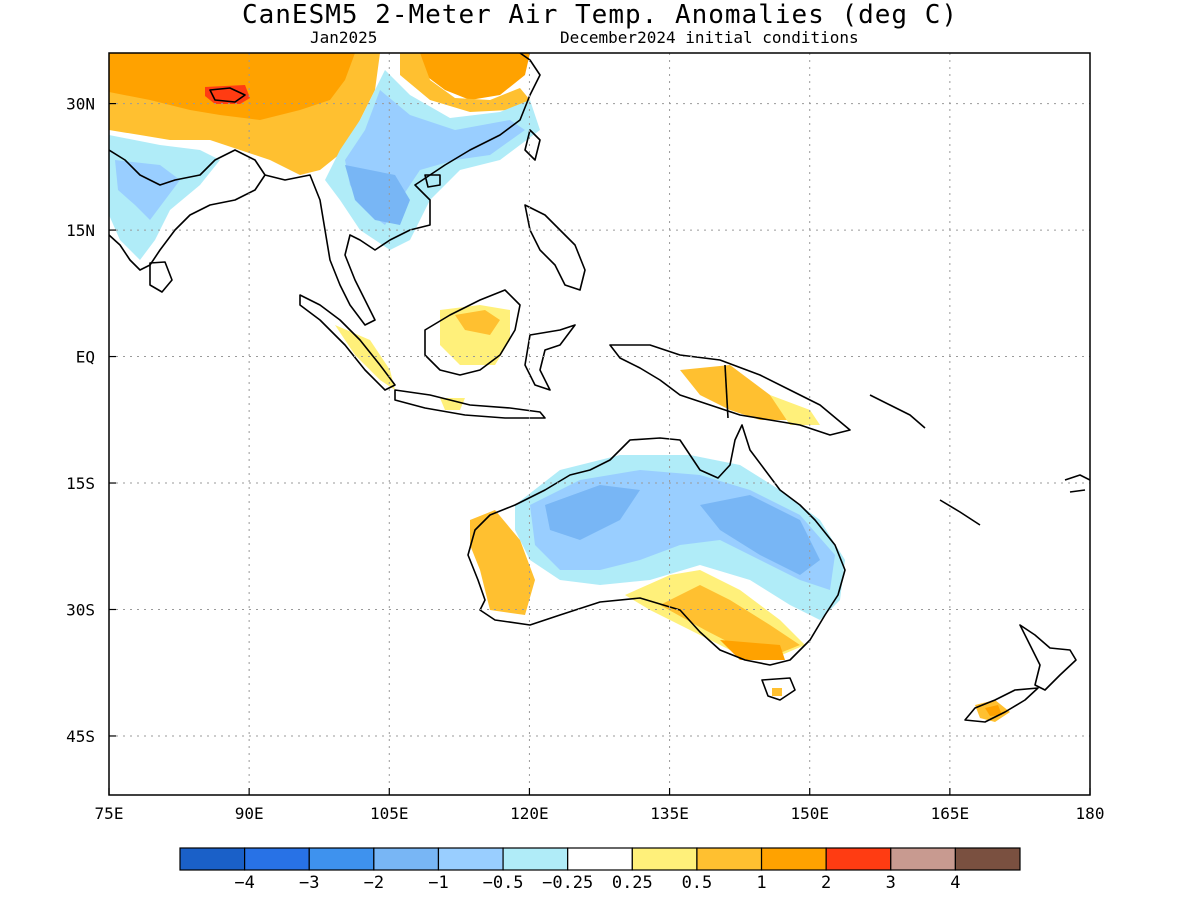 The width and height of the screenshot is (1200, 900). I want to click on burma-malay-coast, so click(402, 189).